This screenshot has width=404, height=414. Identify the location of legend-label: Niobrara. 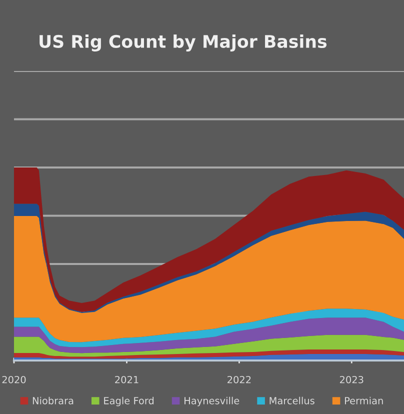
(53, 400).